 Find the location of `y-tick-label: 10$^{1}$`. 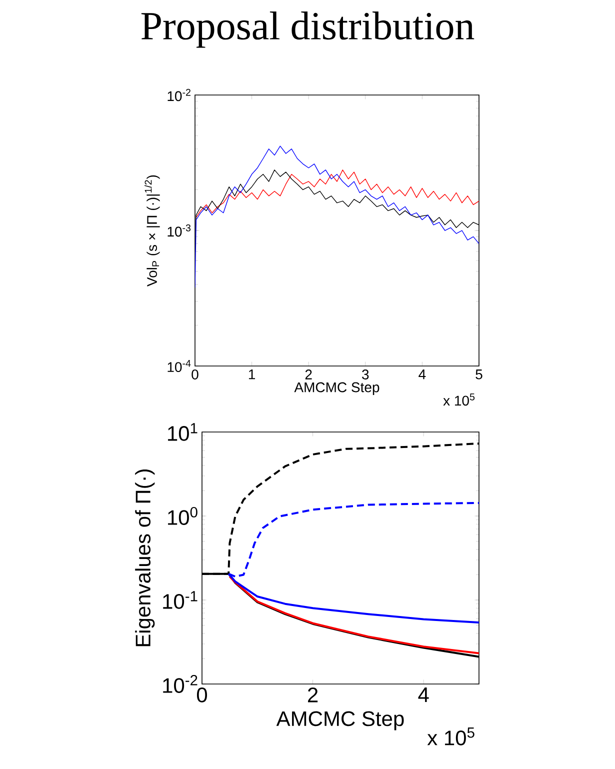

y-tick-label: 10$^{1}$ is located at coordinates (183, 432).